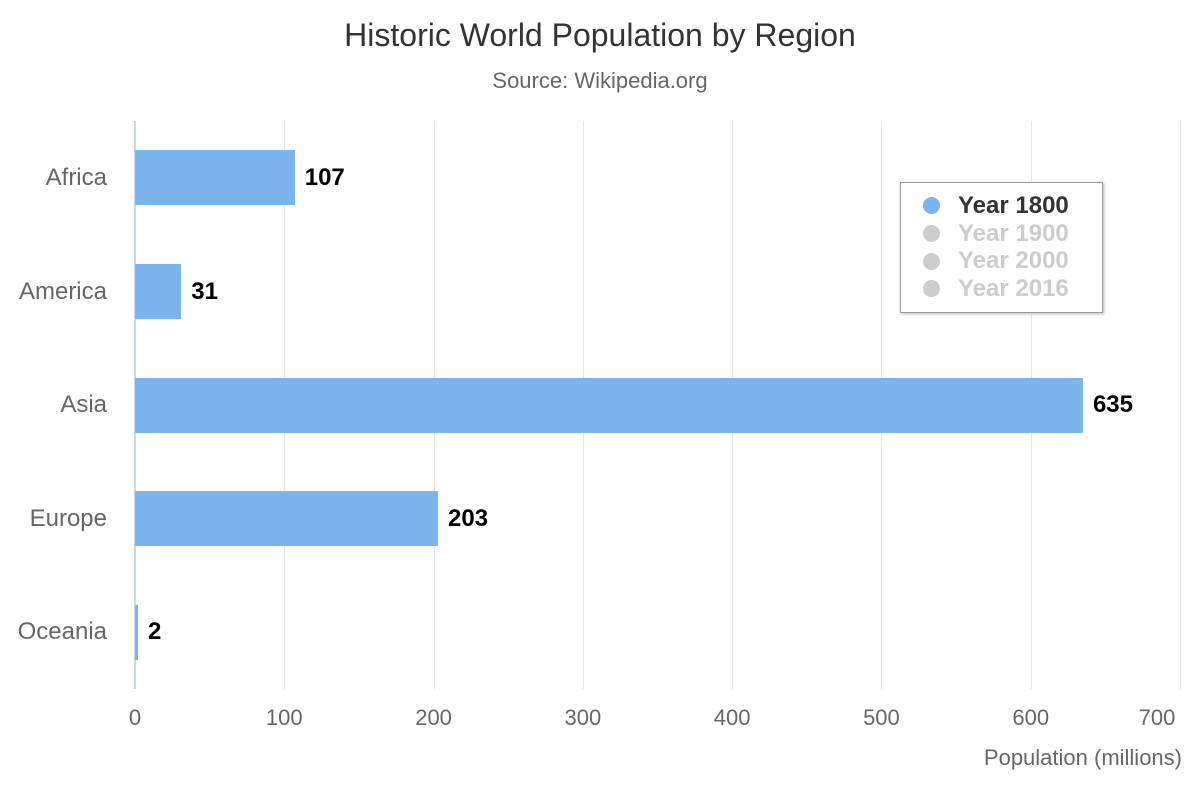 The image size is (1200, 800). Describe the element at coordinates (215, 178) in the screenshot. I see `bar-africa` at that location.